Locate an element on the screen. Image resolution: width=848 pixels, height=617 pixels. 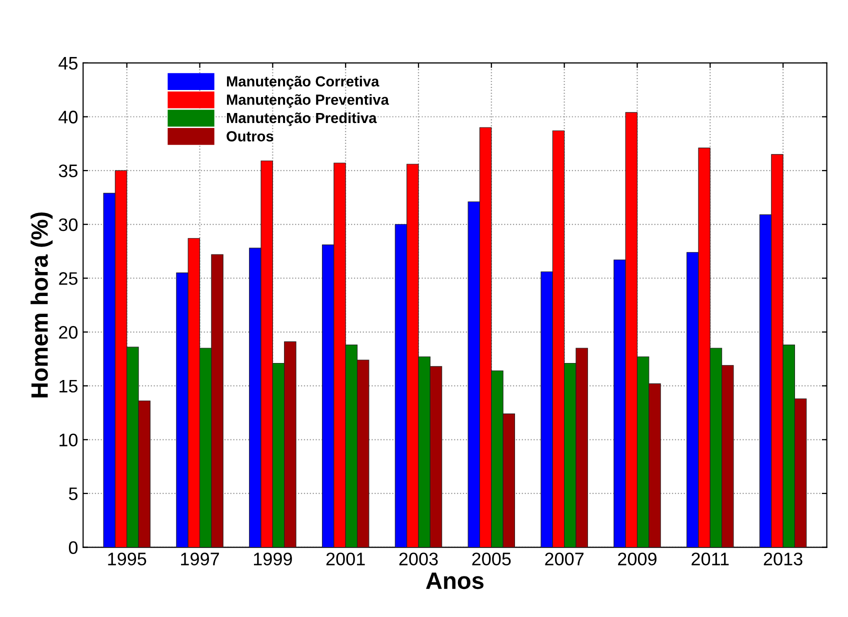
x-axis-title: Anos is located at coordinates (455, 581).